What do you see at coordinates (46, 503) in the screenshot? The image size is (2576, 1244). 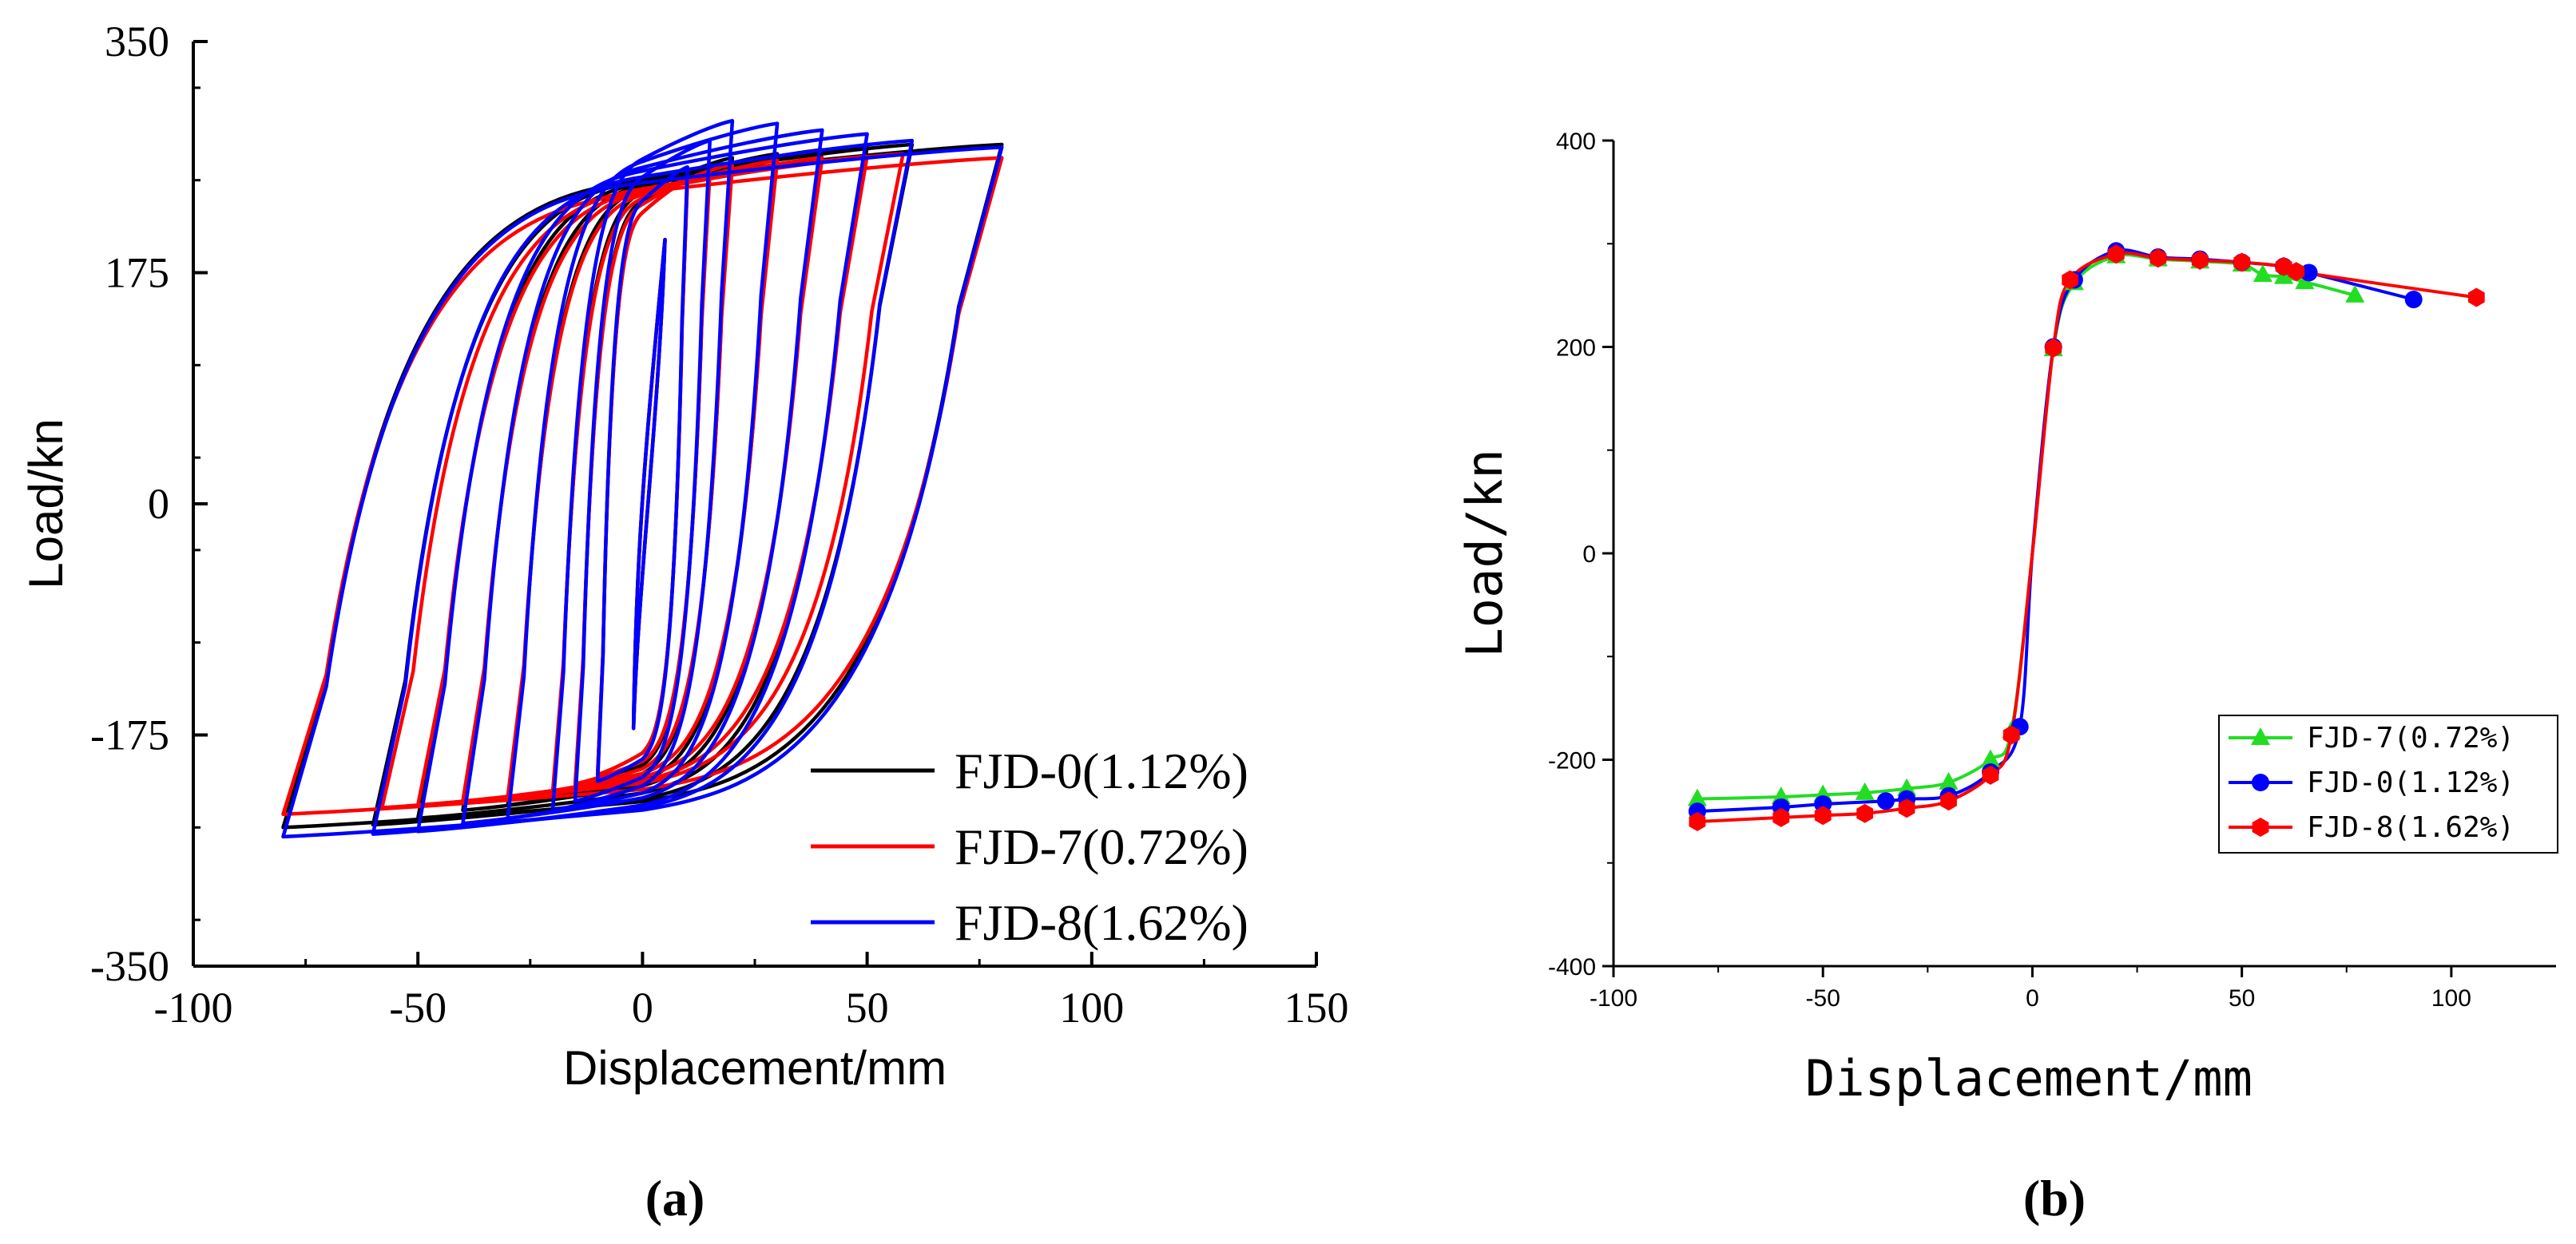 I see `panel-a-y-axis-label: Load/kn` at bounding box center [46, 503].